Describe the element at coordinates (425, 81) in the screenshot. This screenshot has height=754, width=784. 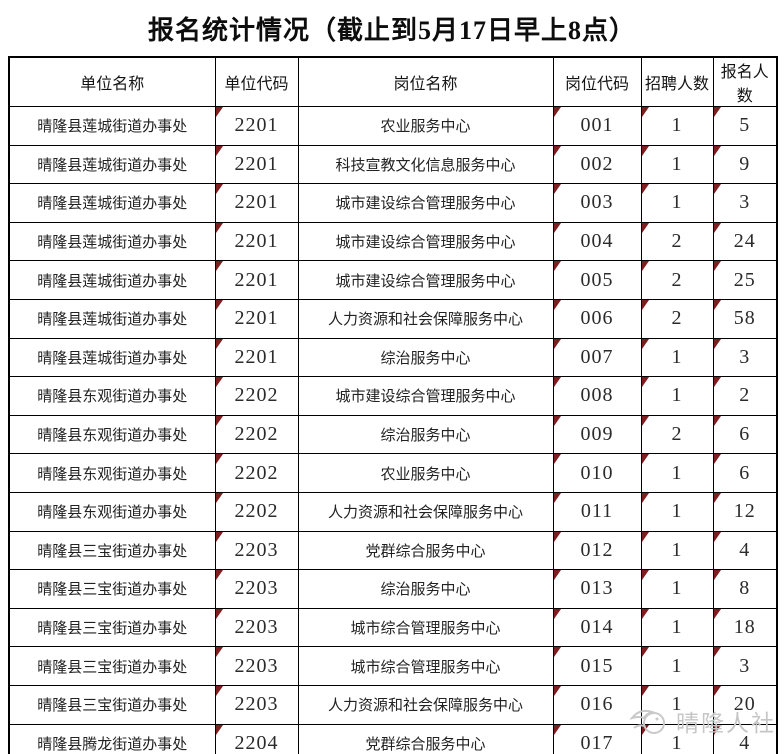
I see `header-position-name: 岗位名称` at that location.